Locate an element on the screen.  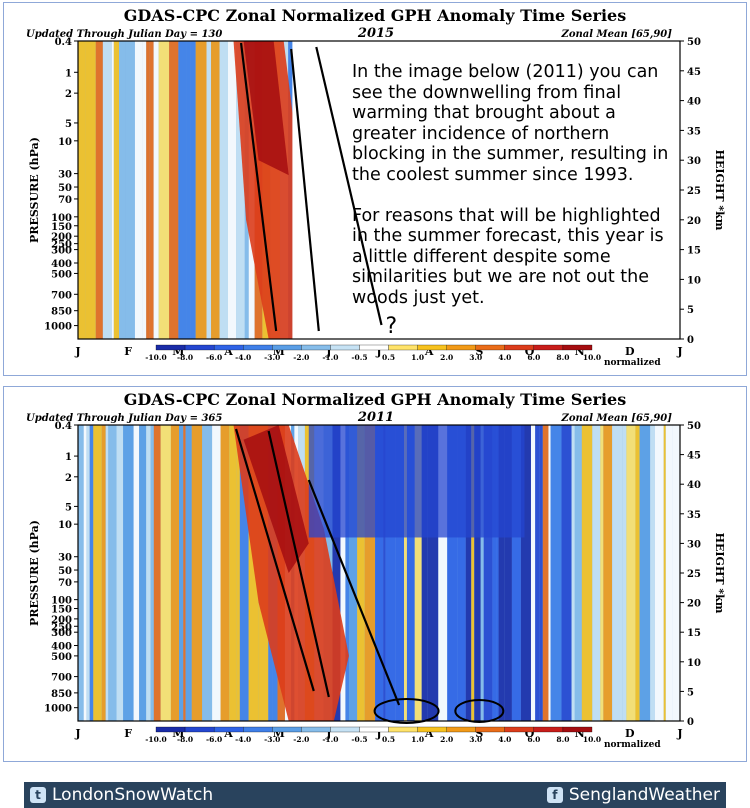
pressure-tick-label: 200 is located at coordinates (61, 237).